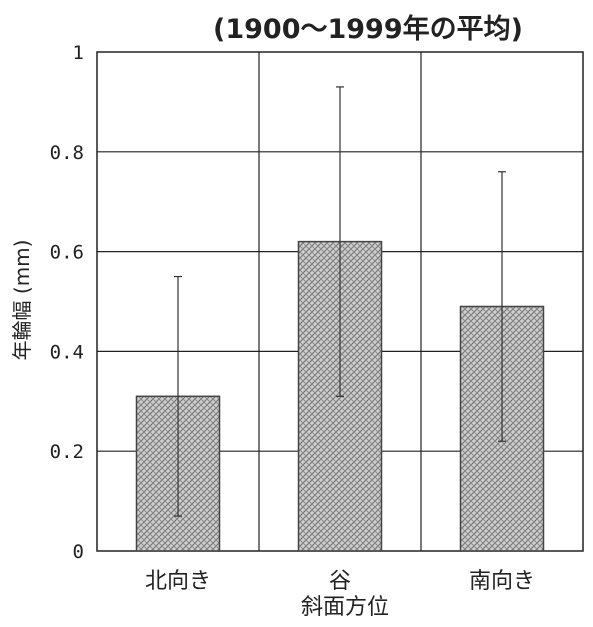  I want to click on y-tick-label: 0, so click(78, 552).